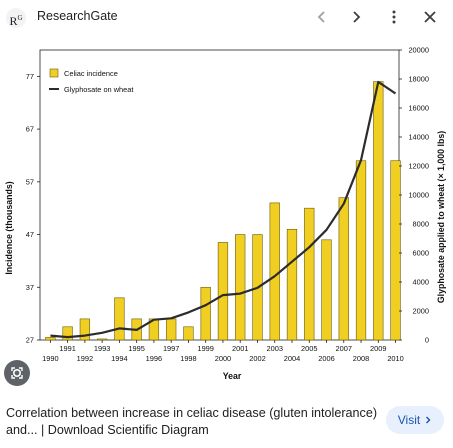  I want to click on logo-letter: R, so click(13, 21).